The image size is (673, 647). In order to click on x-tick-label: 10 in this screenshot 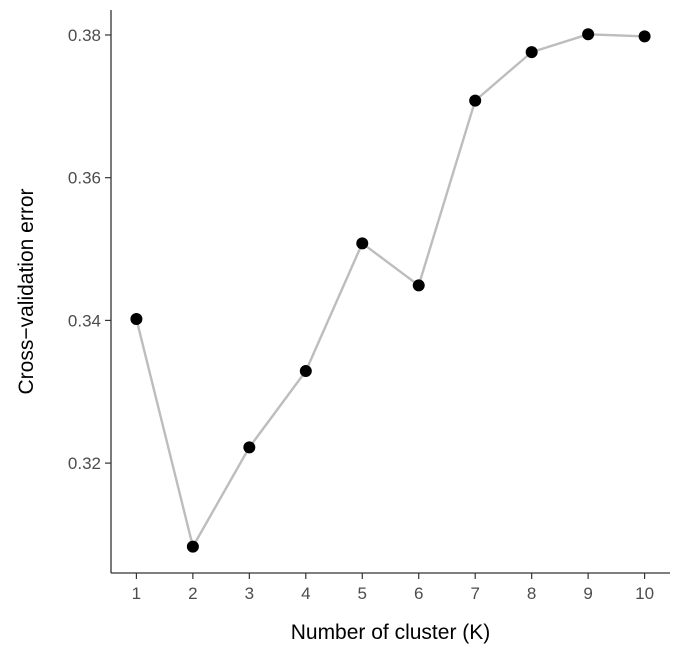, I will do `click(644, 593)`.